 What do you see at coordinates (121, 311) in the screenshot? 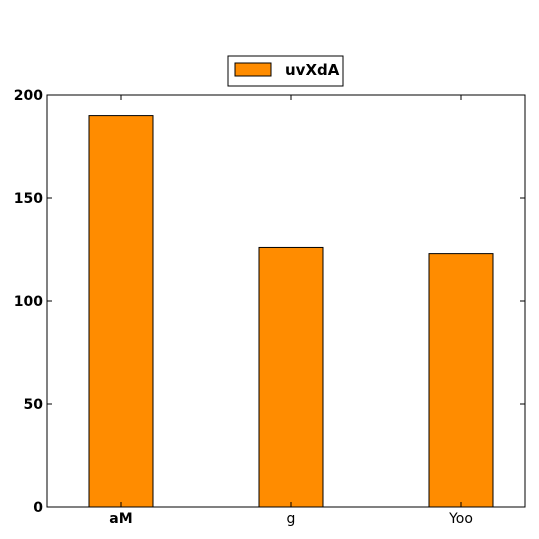
I see `bar-aM` at bounding box center [121, 311].